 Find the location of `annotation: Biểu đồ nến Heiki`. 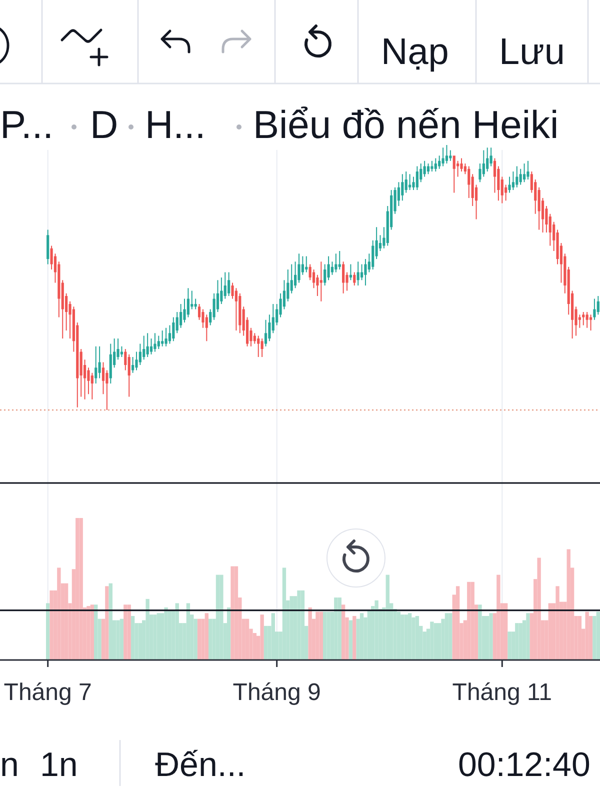

annotation: Biểu đồ nến Heiki is located at coordinates (406, 125).